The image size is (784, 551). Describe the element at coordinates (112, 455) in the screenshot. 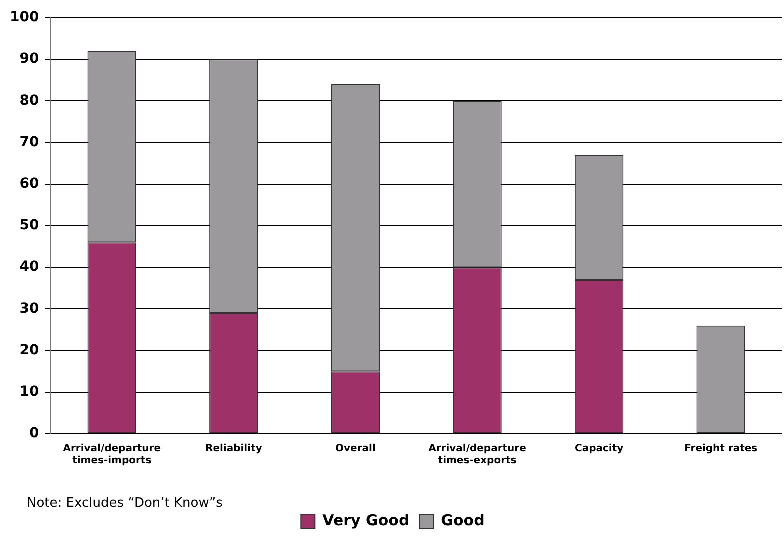

I see `x-tick-label: Arrival/departure times-imports` at that location.